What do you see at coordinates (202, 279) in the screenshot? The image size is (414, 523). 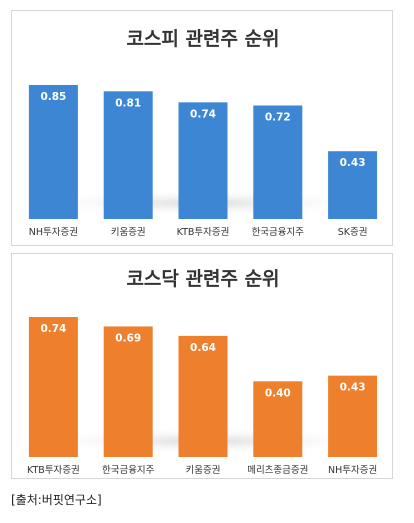 I see `kosdaq-chart-title: 코스닥 관련주 순위` at bounding box center [202, 279].